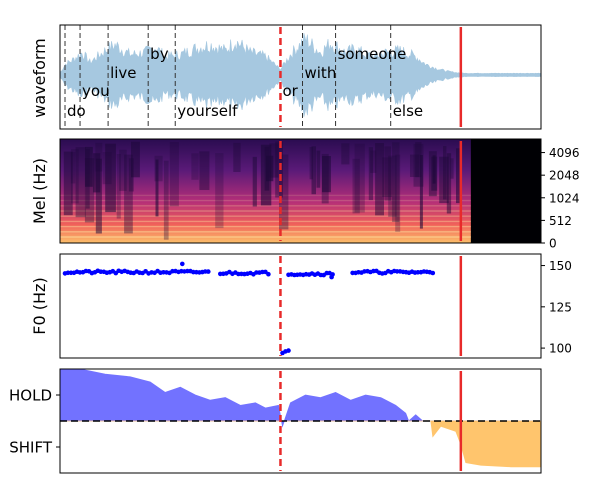 The height and width of the screenshot is (500, 600). I want to click on word-label: someone, so click(372, 54).